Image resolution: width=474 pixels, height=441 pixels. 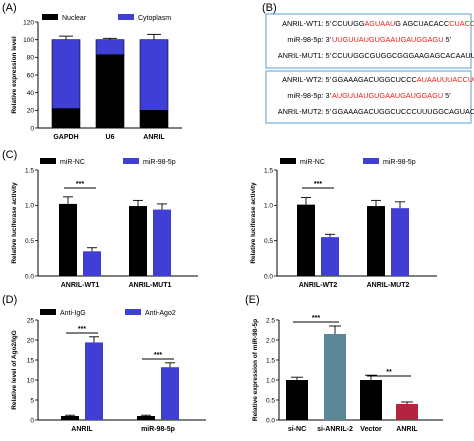 I want to click on bases: CCUUGGCGUGGCG, so click(x=367, y=55).